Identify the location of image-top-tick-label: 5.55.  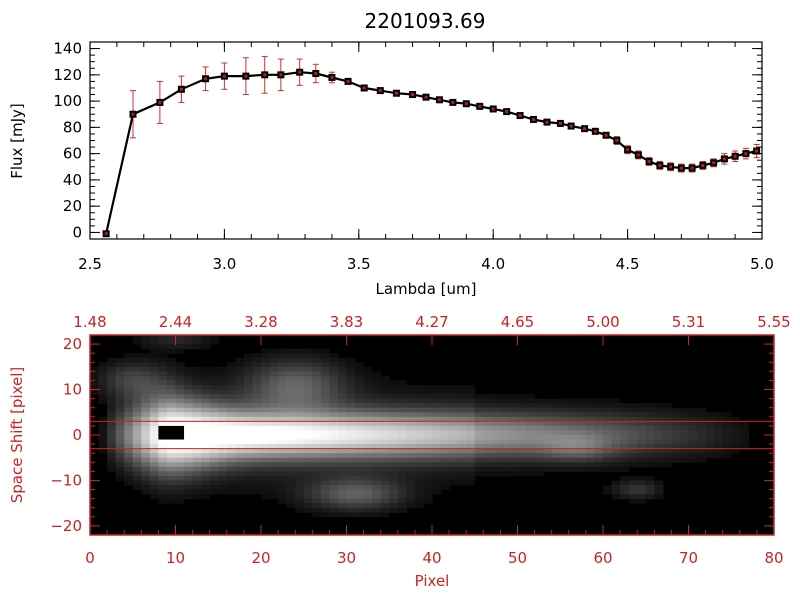
(773, 322).